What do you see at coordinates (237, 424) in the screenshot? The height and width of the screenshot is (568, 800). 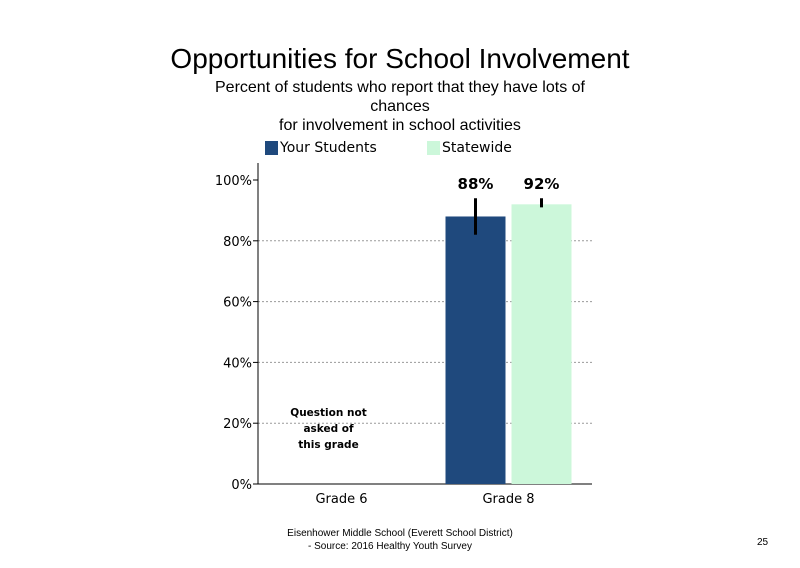 I see `y-tick-label: 20%` at bounding box center [237, 424].